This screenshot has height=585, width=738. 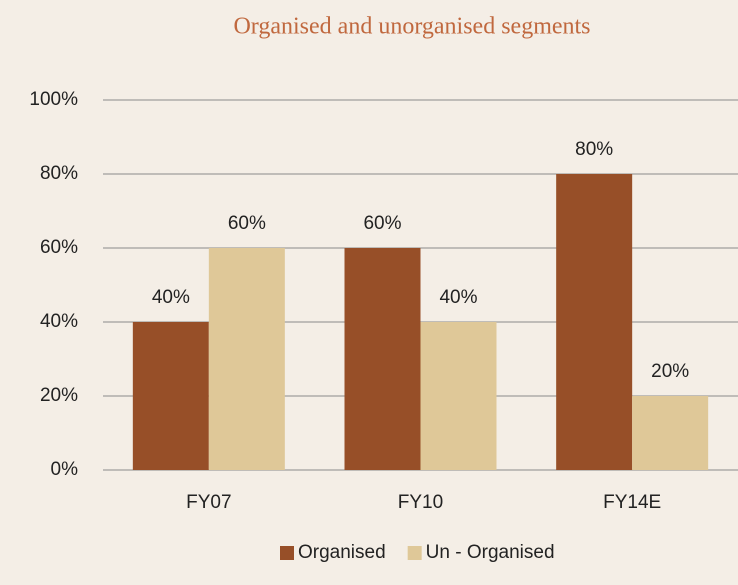 What do you see at coordinates (411, 27) in the screenshot?
I see `chart-title: Organised and unorganised segments` at bounding box center [411, 27].